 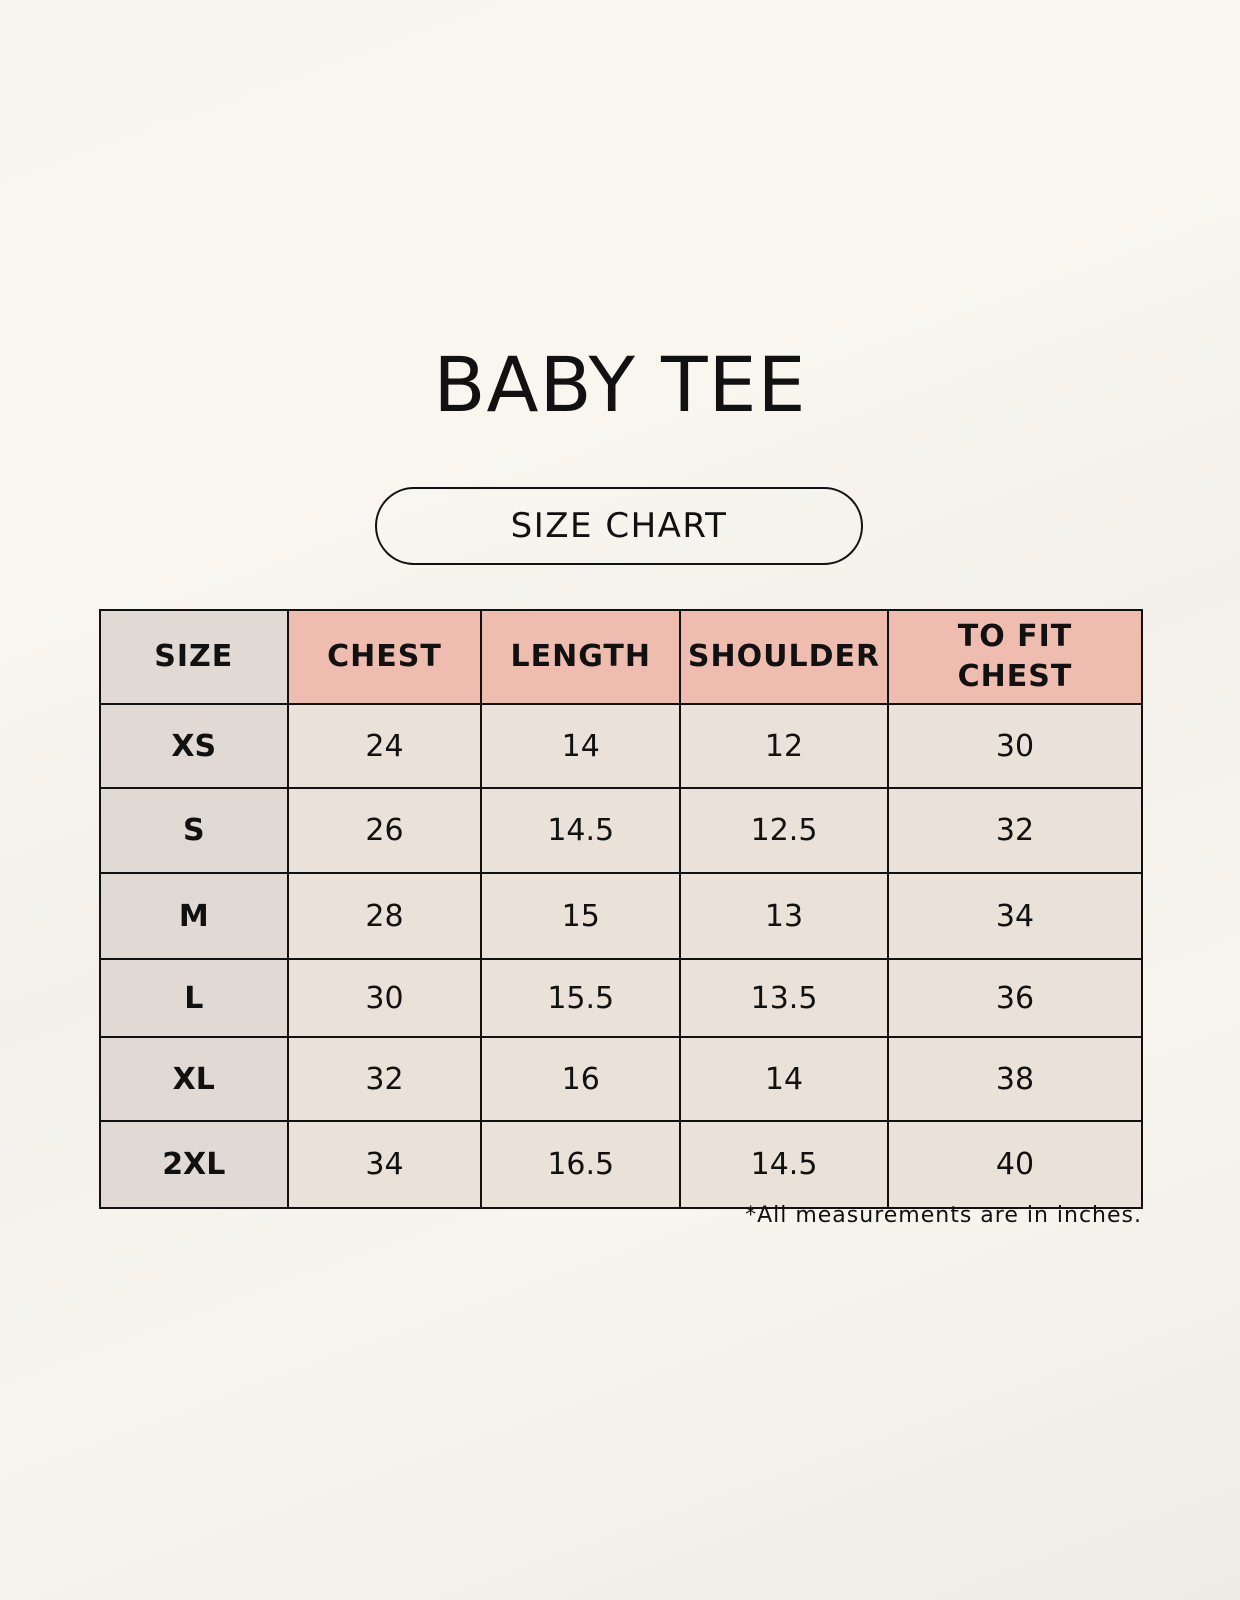 I want to click on table-row: S 26 14.5 12.5 32, so click(x=621, y=830).